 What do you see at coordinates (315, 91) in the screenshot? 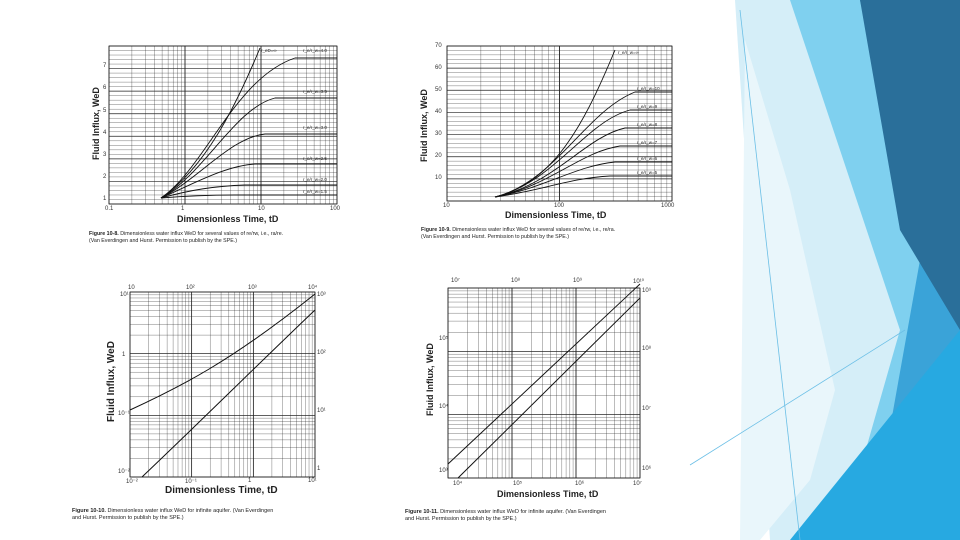
I see `curve-label: r_e/r_w=3.5` at bounding box center [315, 91].